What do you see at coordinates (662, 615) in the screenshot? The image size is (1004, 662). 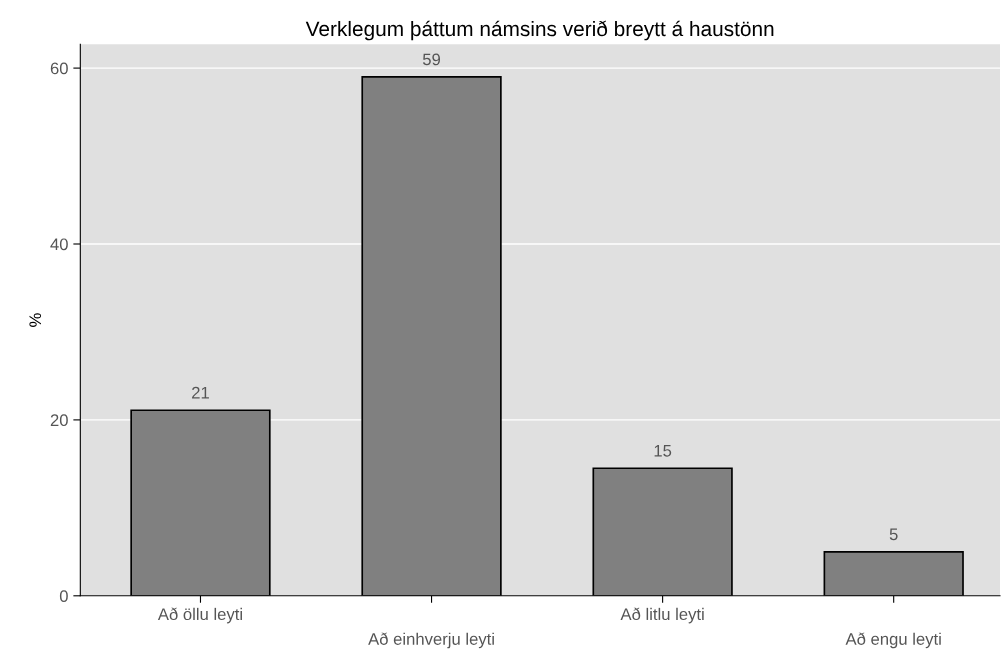 I see `x-tick-label: Að litlu leyti` at bounding box center [662, 615].